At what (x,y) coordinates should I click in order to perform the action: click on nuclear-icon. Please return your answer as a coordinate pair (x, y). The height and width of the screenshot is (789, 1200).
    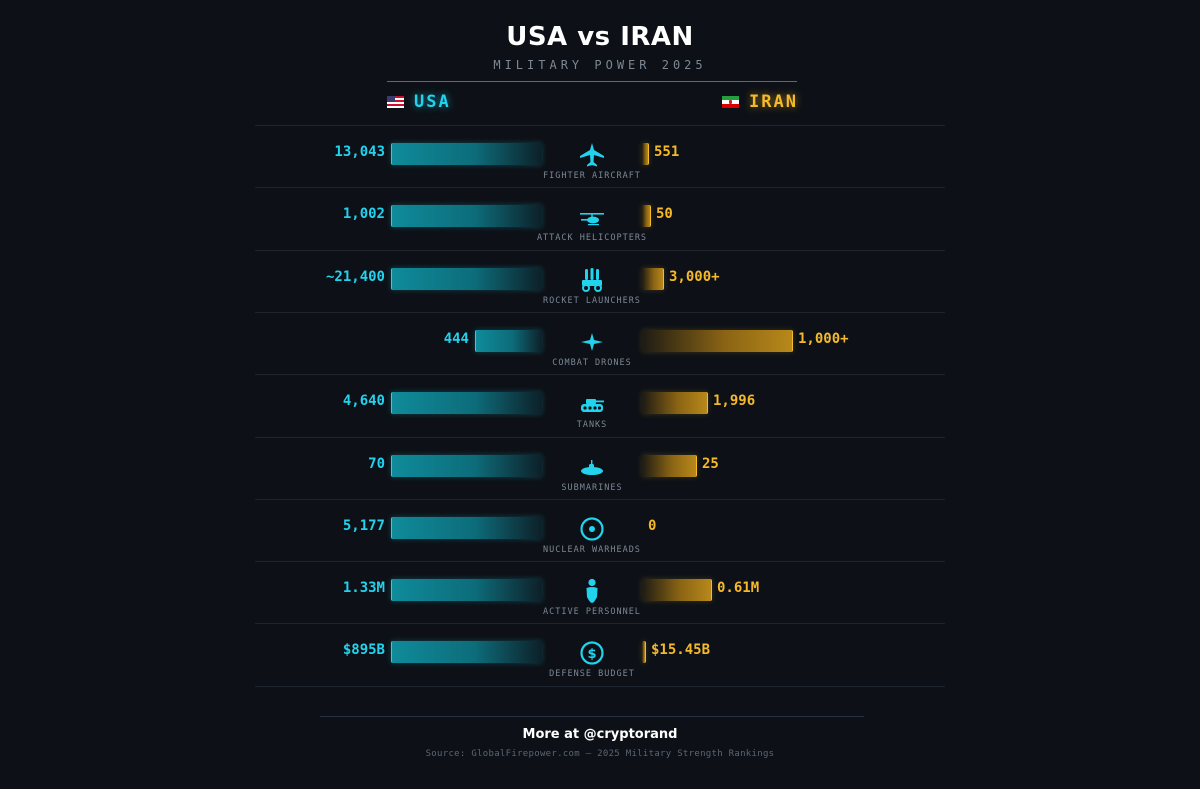
    Looking at the image, I should click on (592, 529).